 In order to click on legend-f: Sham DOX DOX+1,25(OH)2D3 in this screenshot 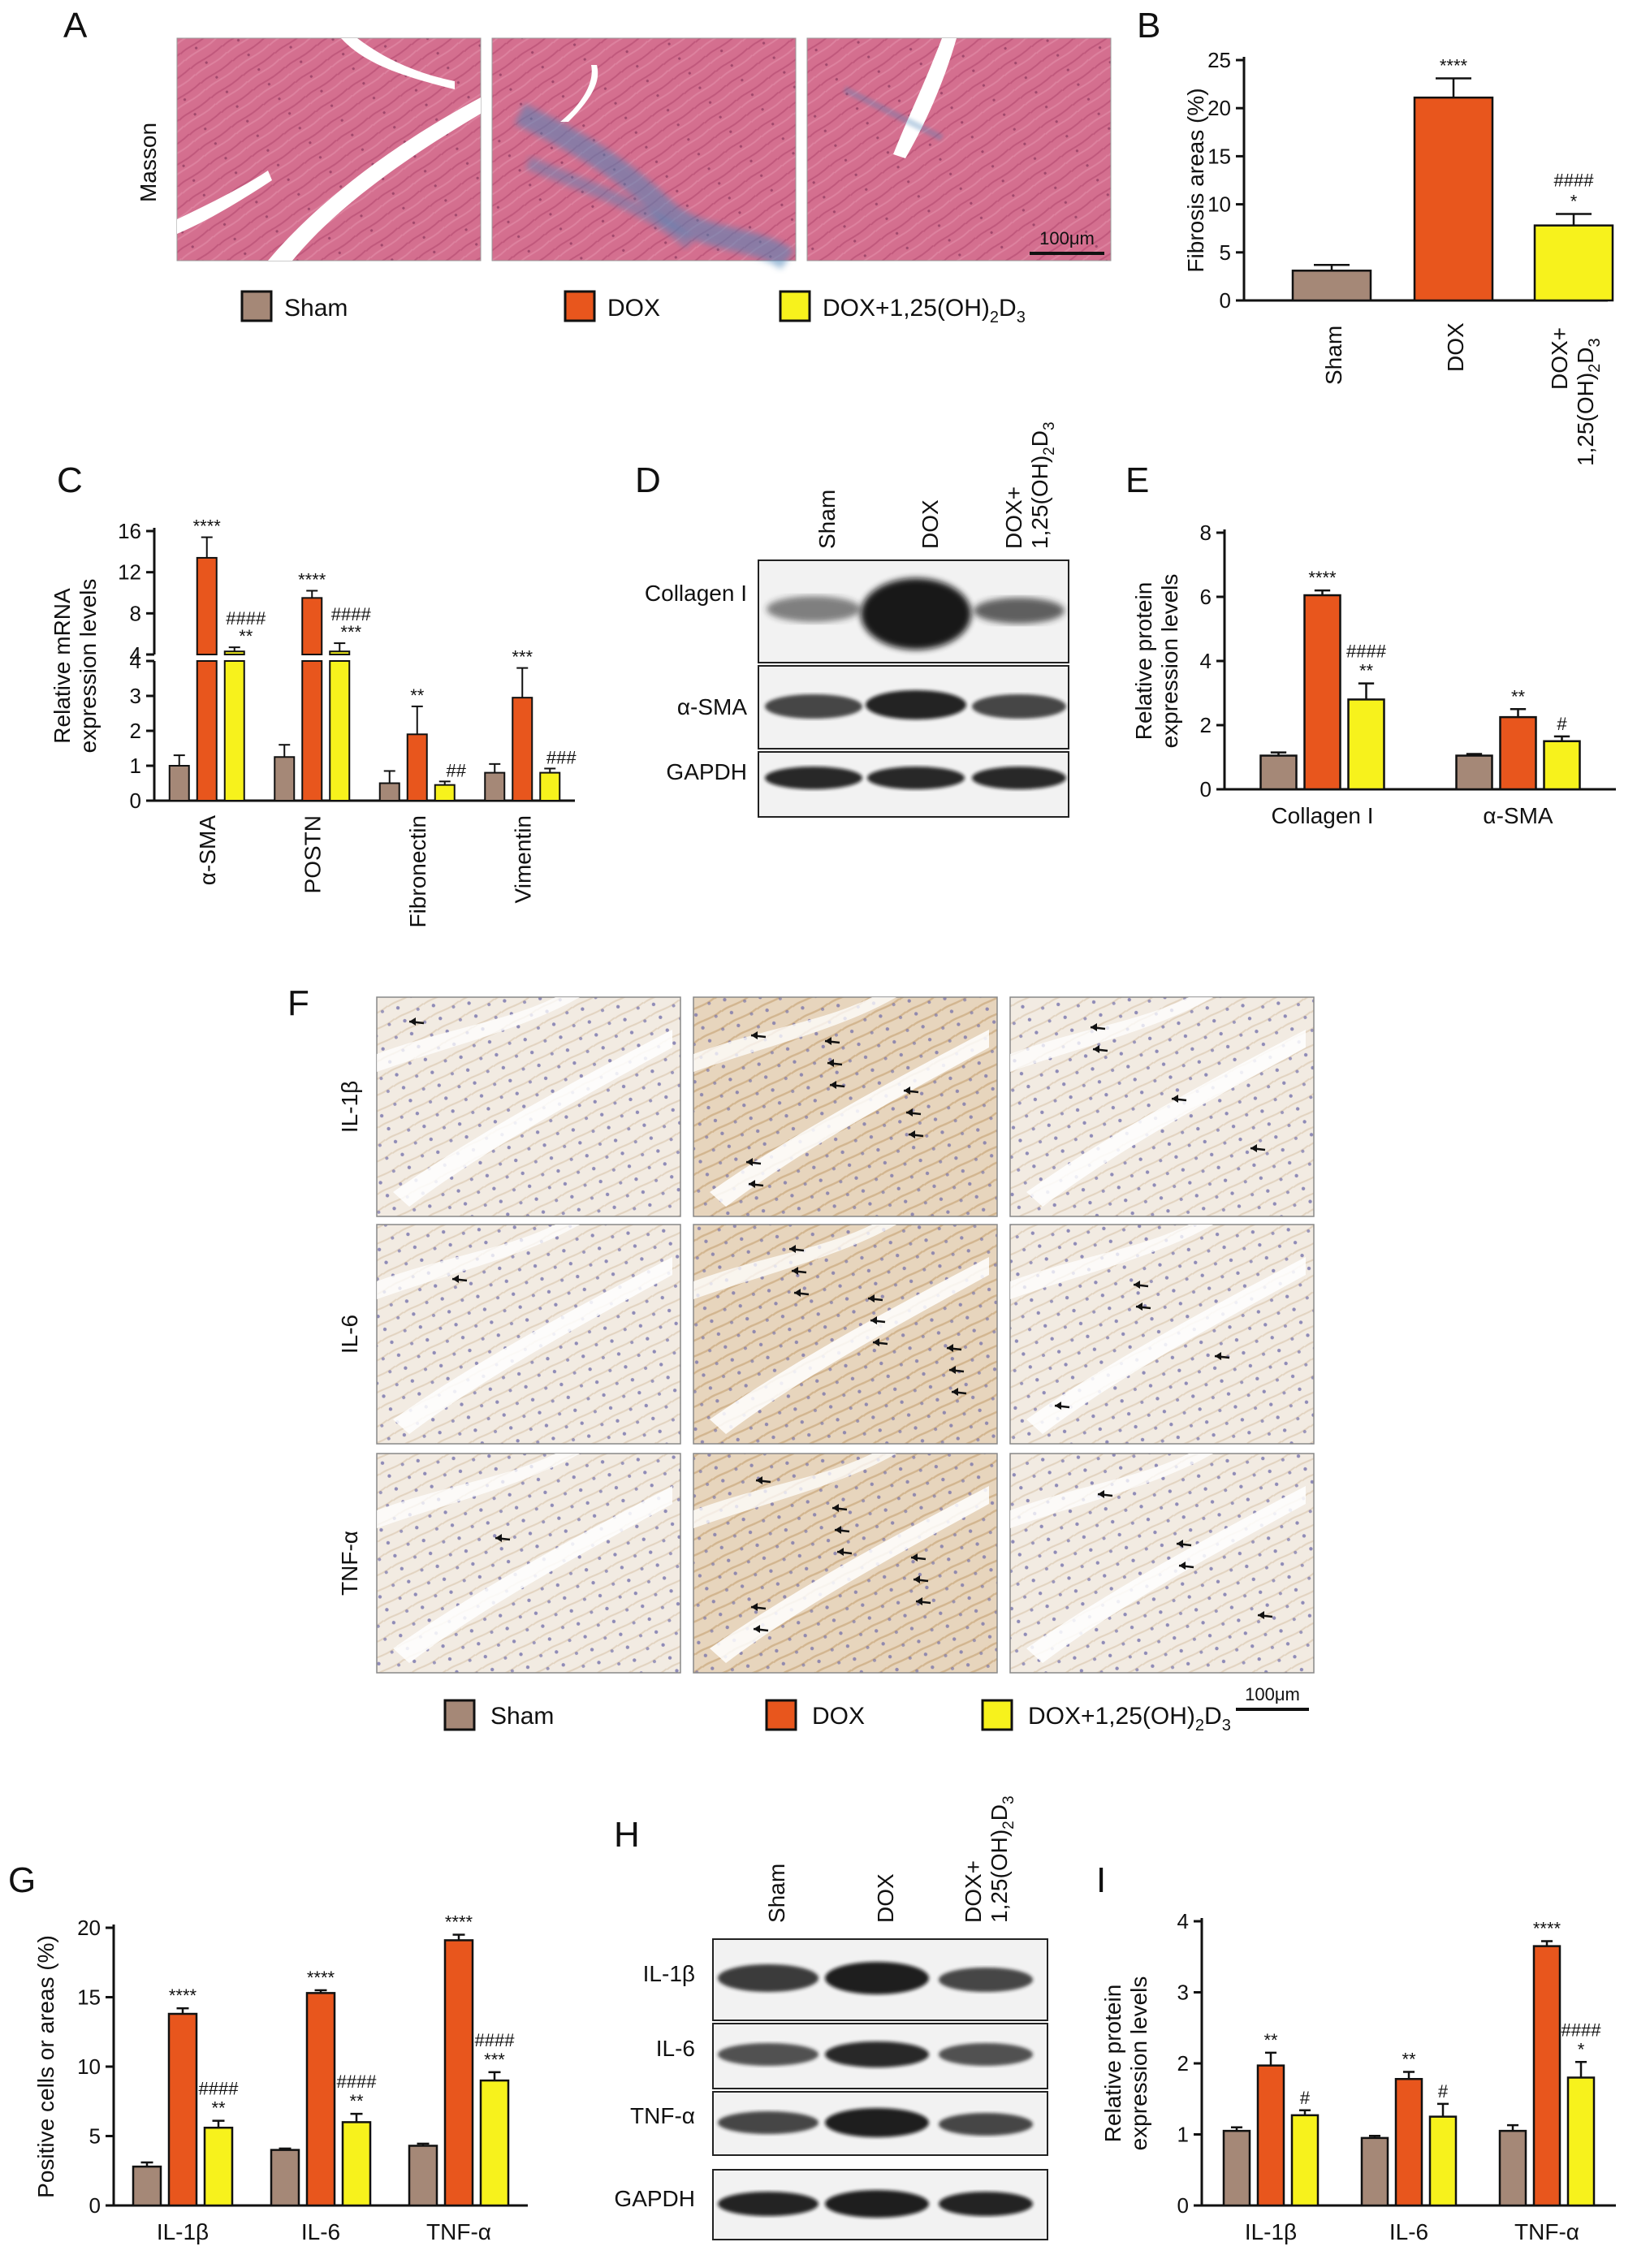, I will do `click(837, 1716)`.